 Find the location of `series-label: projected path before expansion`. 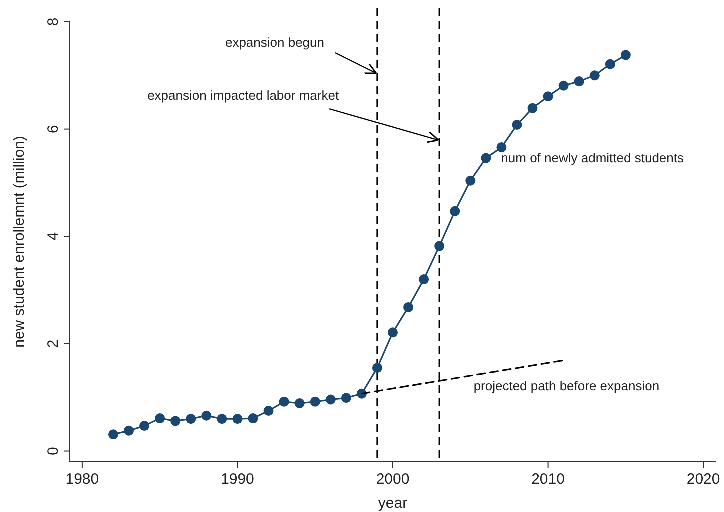

series-label: projected path before expansion is located at coordinates (567, 386).